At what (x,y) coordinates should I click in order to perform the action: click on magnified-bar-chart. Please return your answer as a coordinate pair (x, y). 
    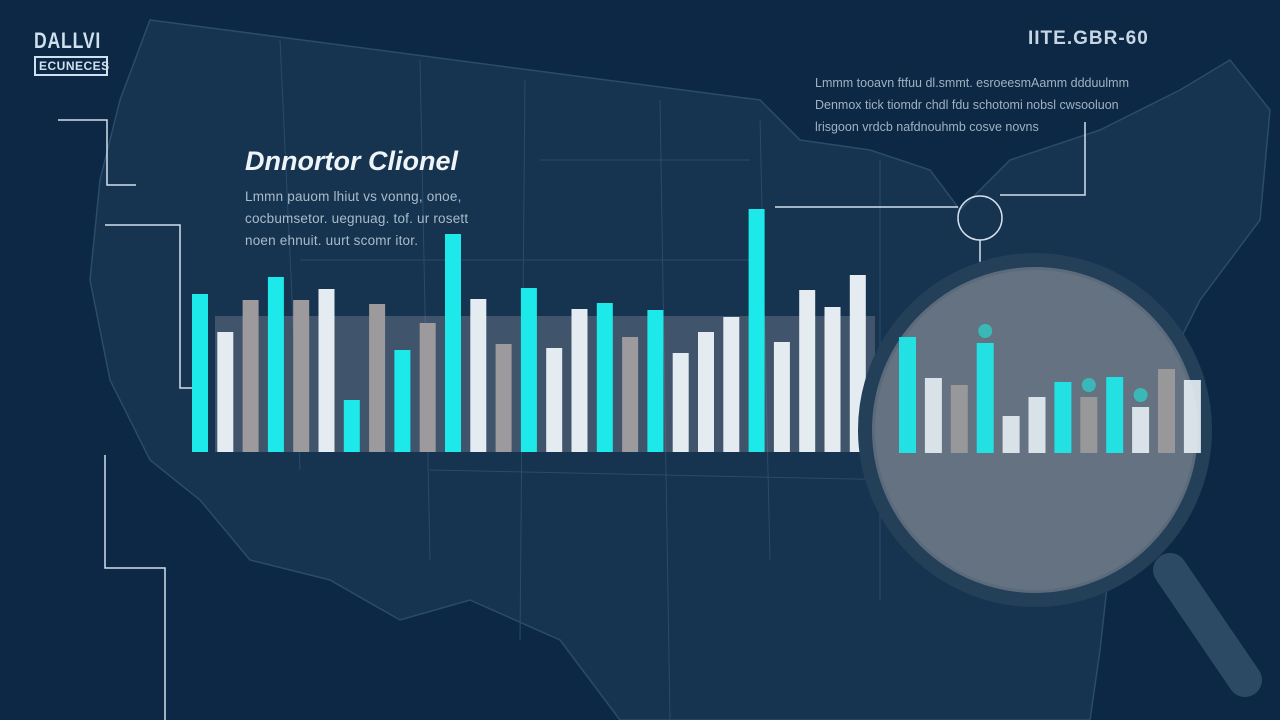
    Looking at the image, I should click on (1050, 388).